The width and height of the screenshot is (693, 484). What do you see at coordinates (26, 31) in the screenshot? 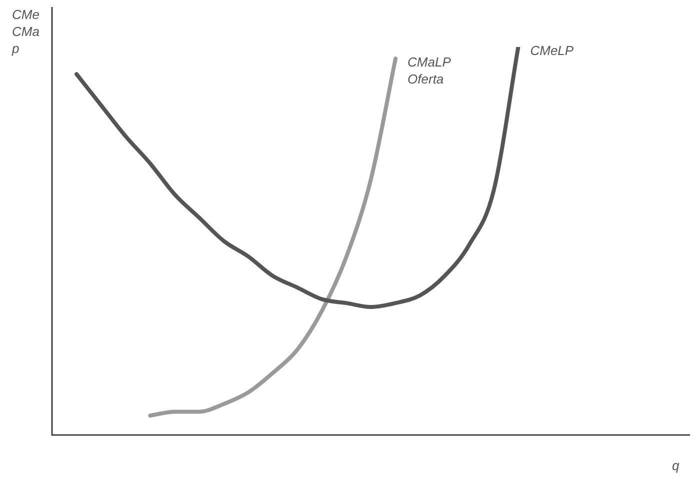
I see `y-axis-title: CMe CMa p` at bounding box center [26, 31].